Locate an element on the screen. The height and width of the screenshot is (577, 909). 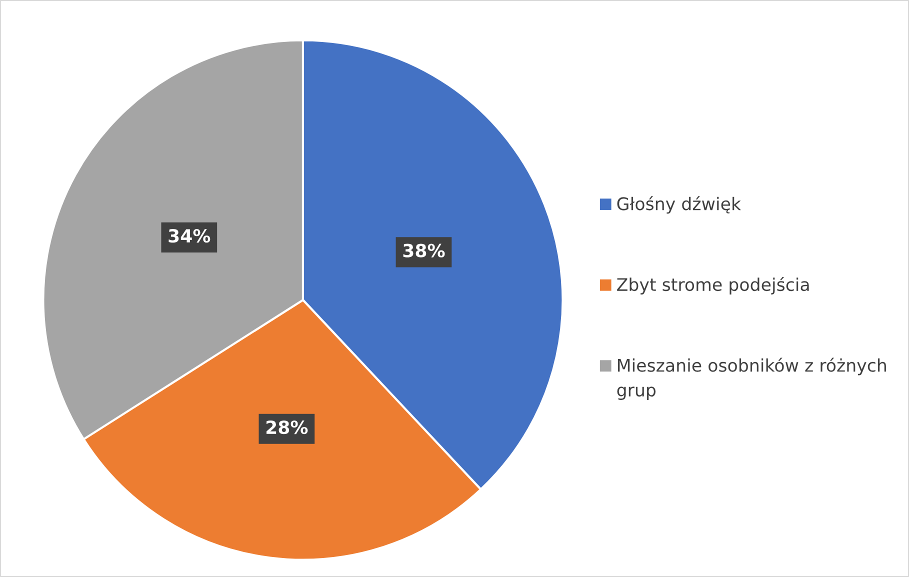
data-label: 38% is located at coordinates (424, 251).